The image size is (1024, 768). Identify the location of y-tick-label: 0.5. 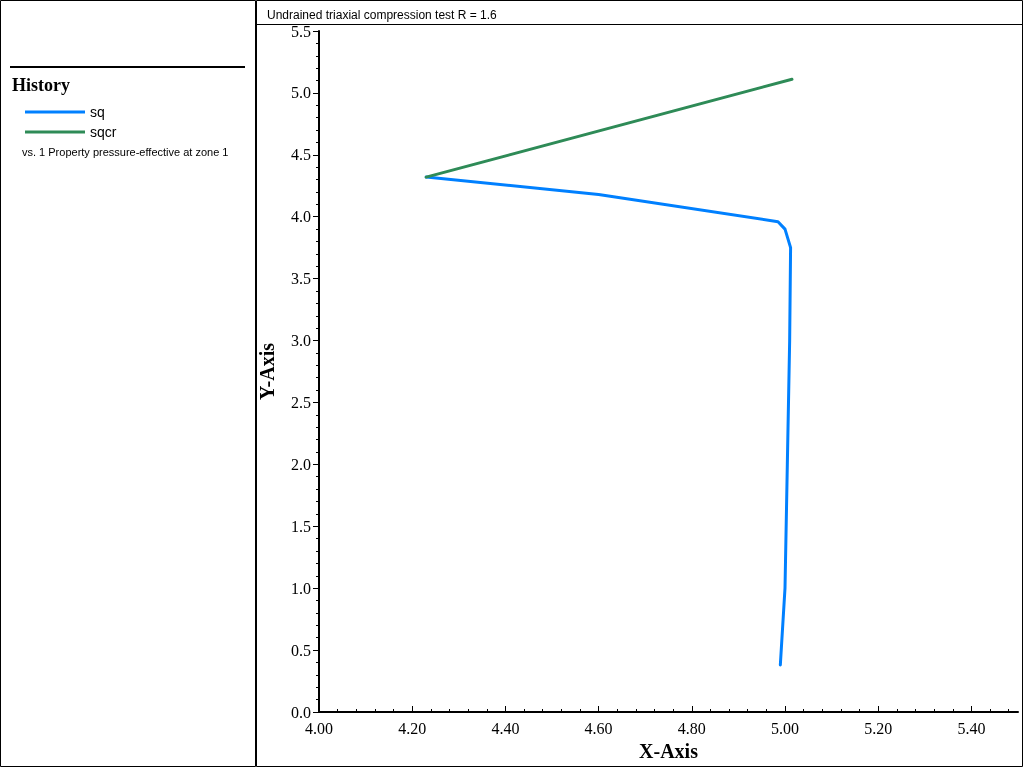
(301, 650).